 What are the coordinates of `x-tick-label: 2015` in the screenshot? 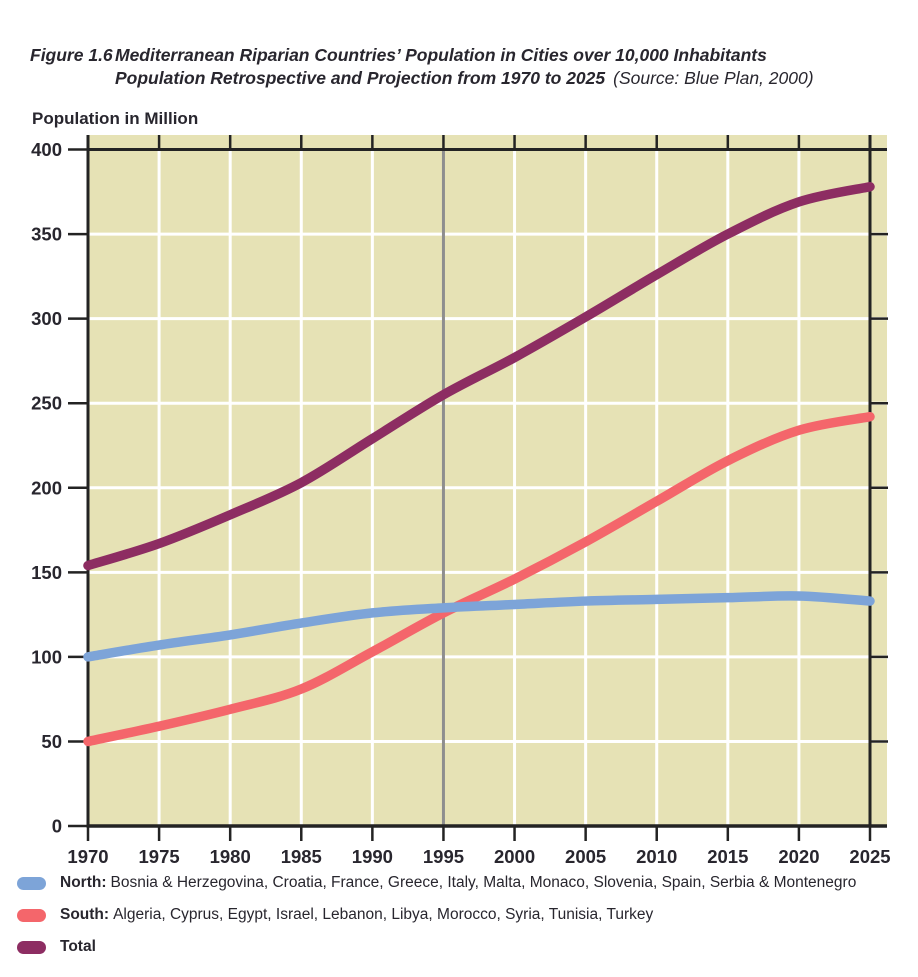 It's located at (727, 856).